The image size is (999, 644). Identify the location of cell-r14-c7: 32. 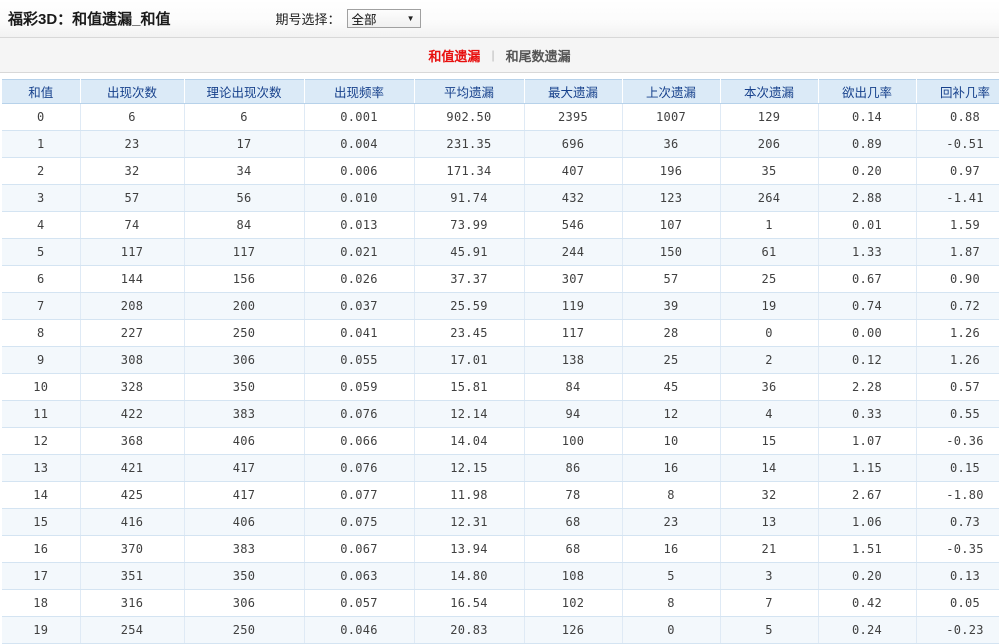
(769, 495).